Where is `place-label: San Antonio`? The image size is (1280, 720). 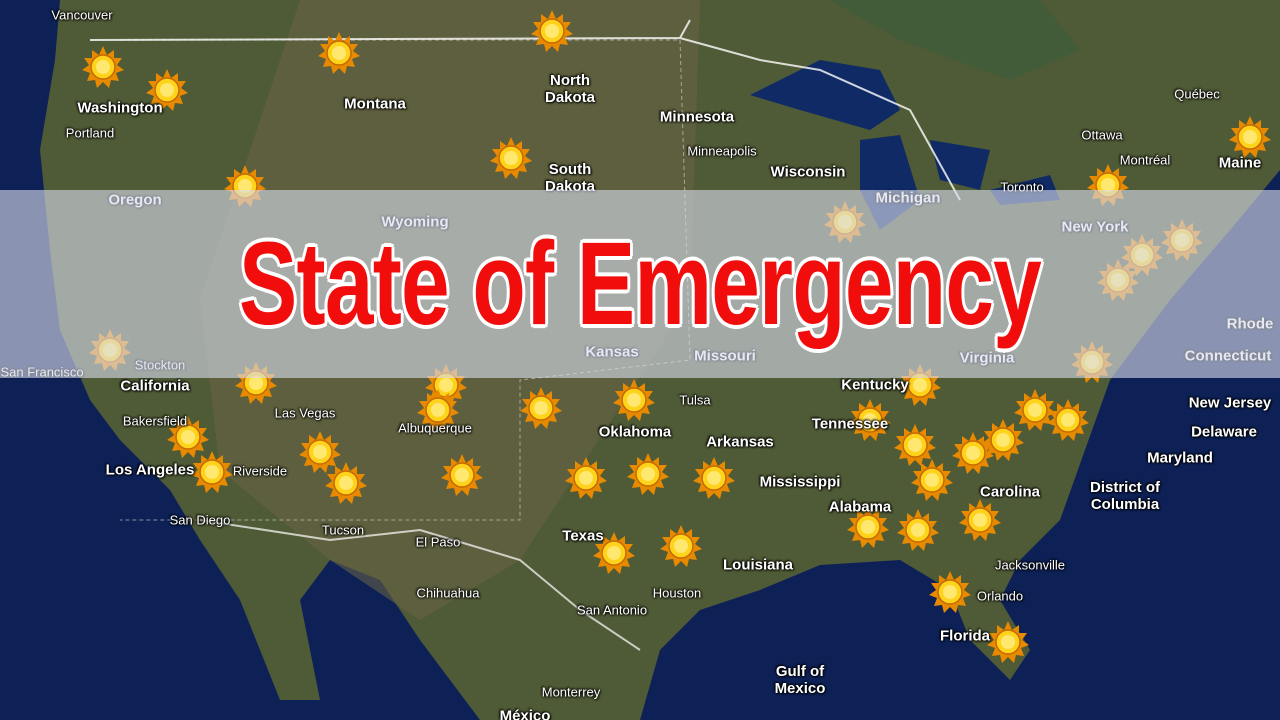
place-label: San Antonio is located at coordinates (612, 610).